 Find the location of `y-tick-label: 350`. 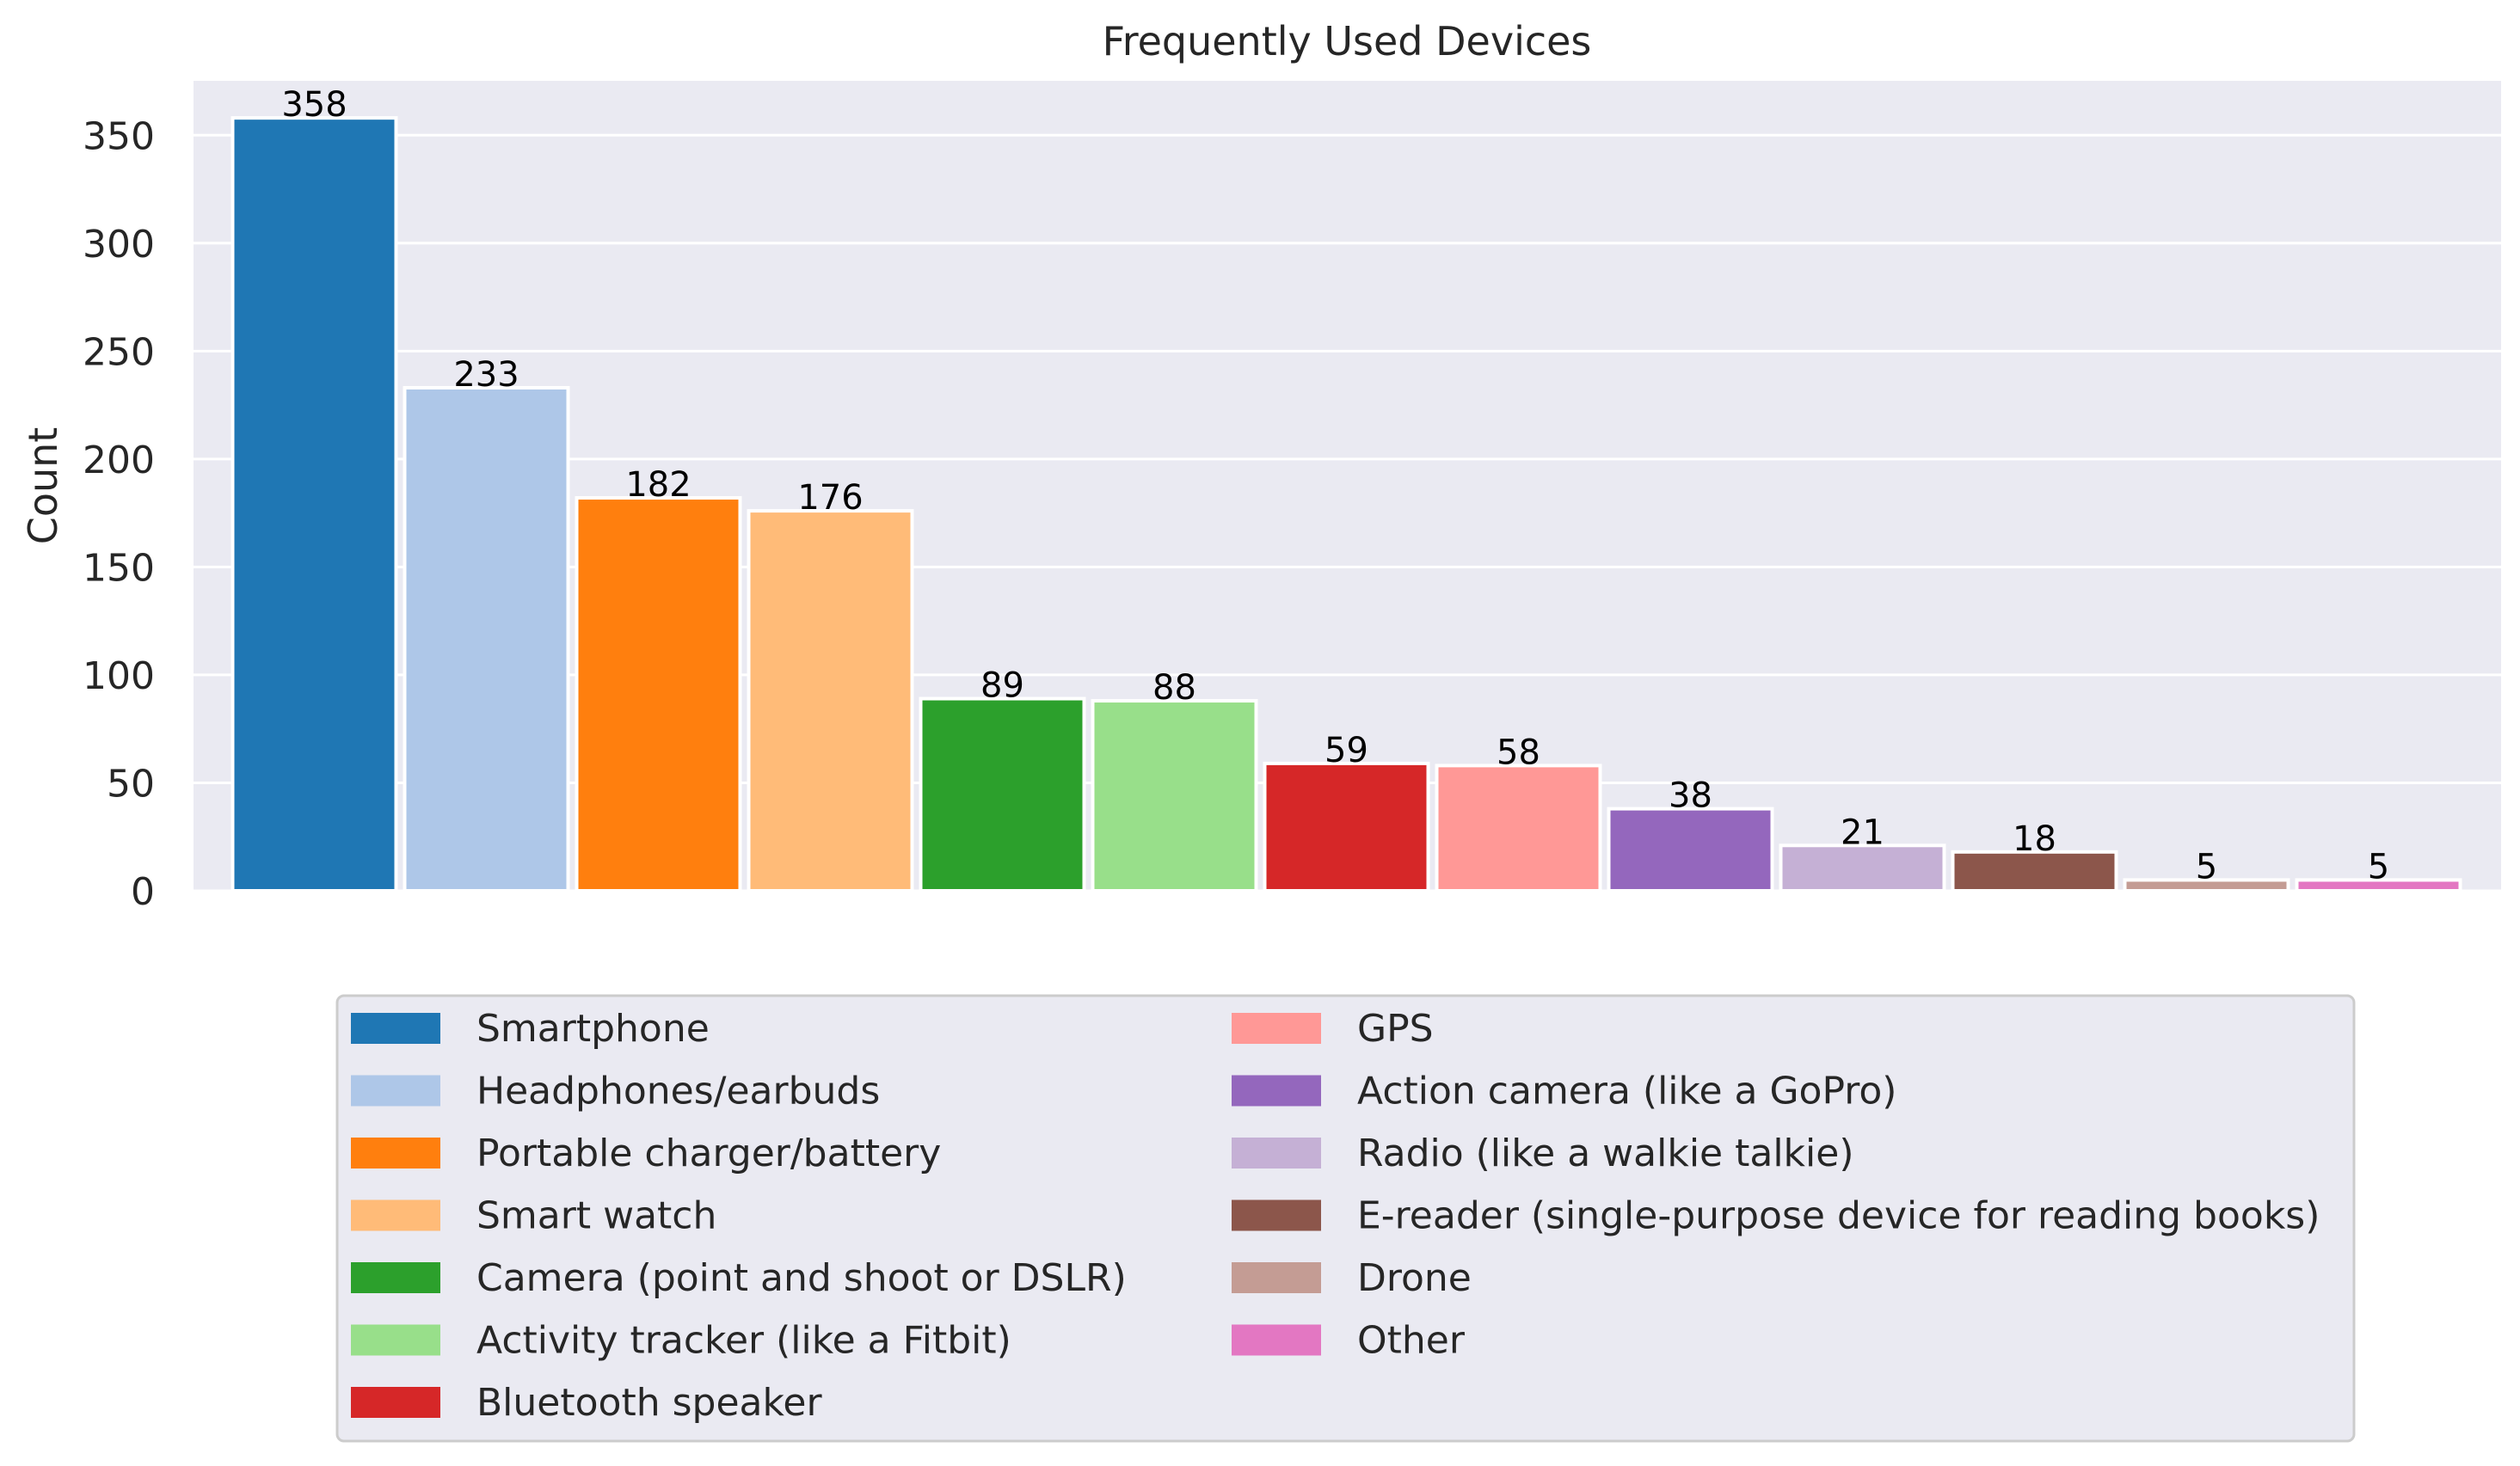

y-tick-label: 350 is located at coordinates (119, 136).